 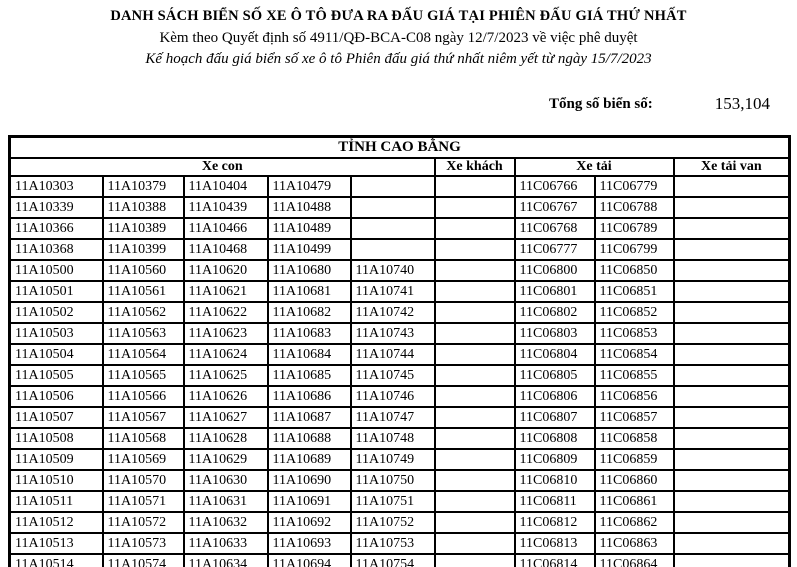 I want to click on plate-cell: 11A10752, so click(x=392, y=522).